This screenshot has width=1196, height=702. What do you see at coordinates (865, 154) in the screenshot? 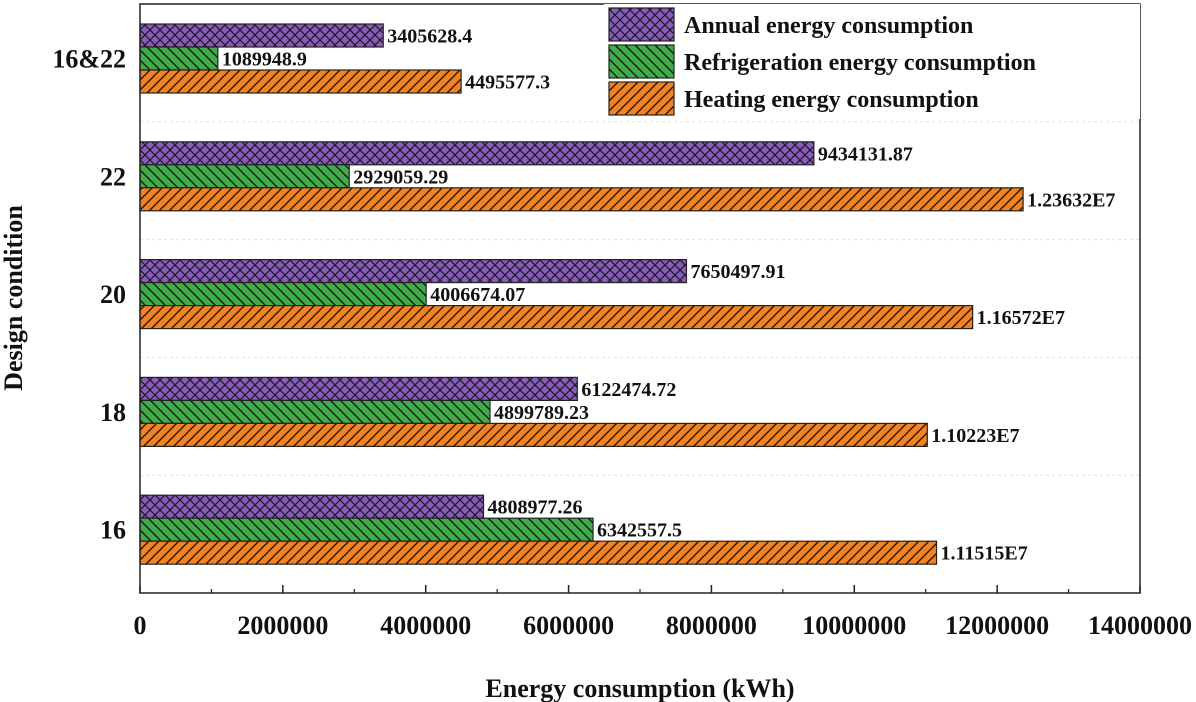
I see `data-label: 9434131.87` at bounding box center [865, 154].